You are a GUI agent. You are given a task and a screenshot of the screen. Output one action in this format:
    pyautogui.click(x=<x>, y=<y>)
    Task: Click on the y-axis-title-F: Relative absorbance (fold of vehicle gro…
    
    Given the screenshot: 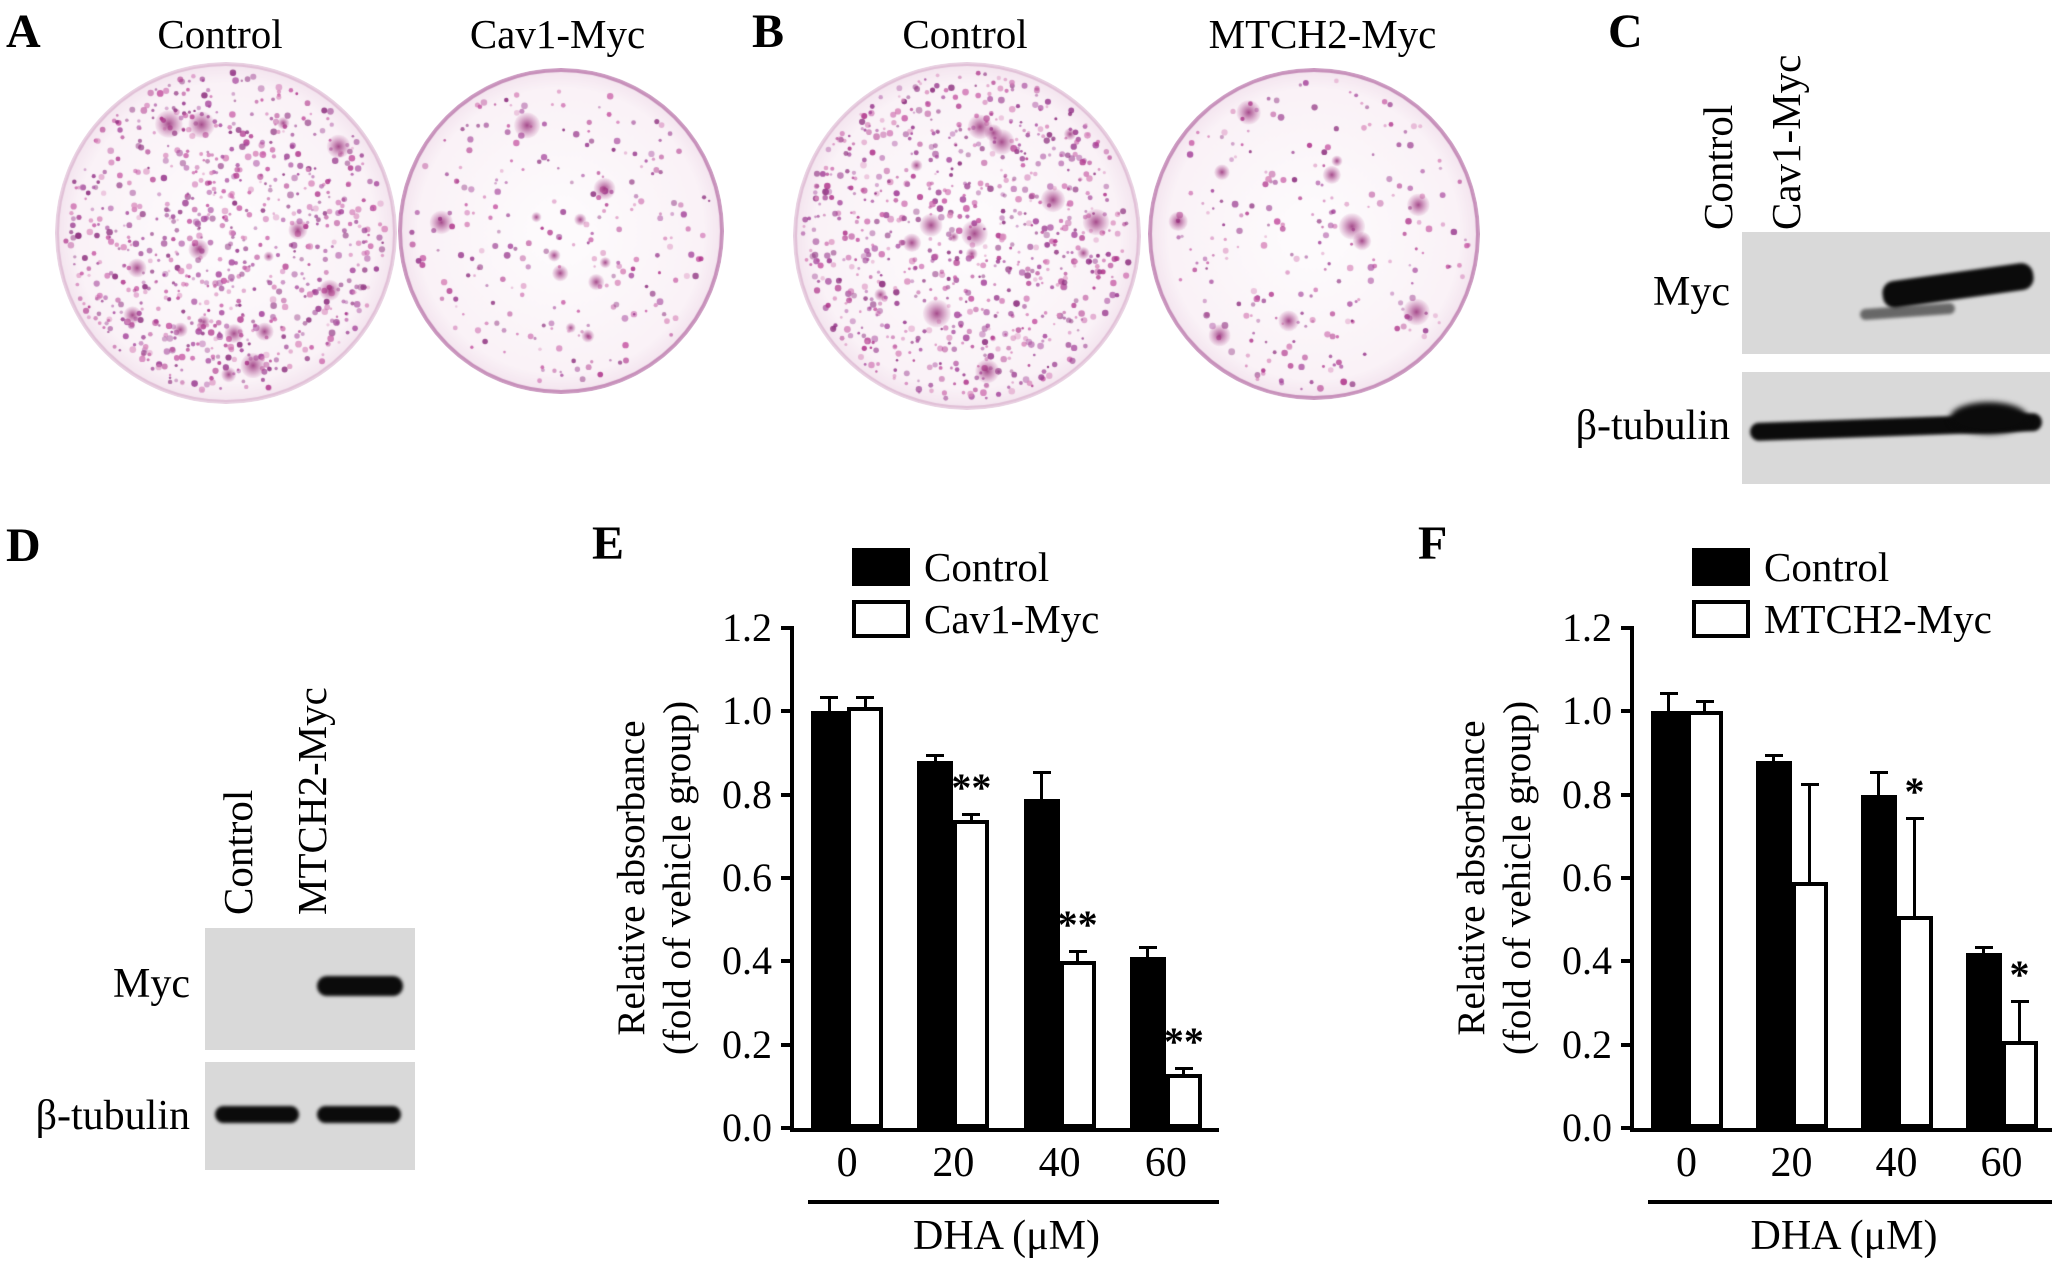 What is the action you would take?
    pyautogui.click(x=1495, y=878)
    